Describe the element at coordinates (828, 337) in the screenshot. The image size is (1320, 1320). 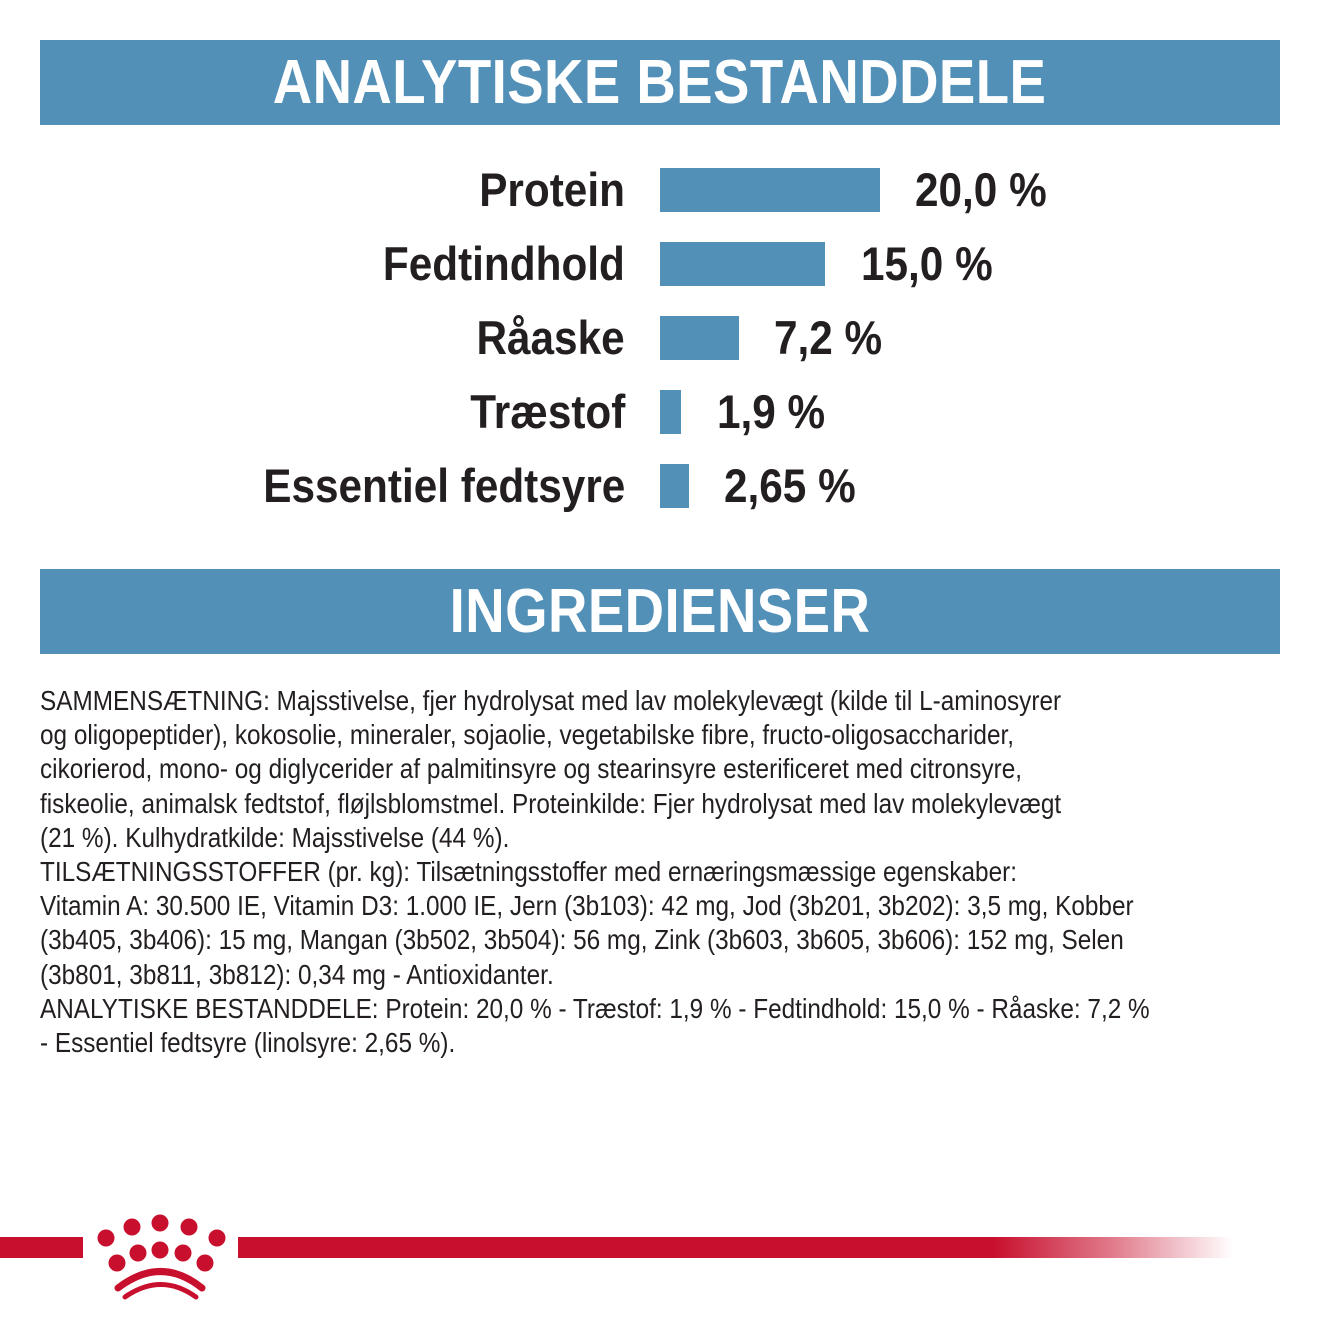
I see `row-value: 7,2 %` at that location.